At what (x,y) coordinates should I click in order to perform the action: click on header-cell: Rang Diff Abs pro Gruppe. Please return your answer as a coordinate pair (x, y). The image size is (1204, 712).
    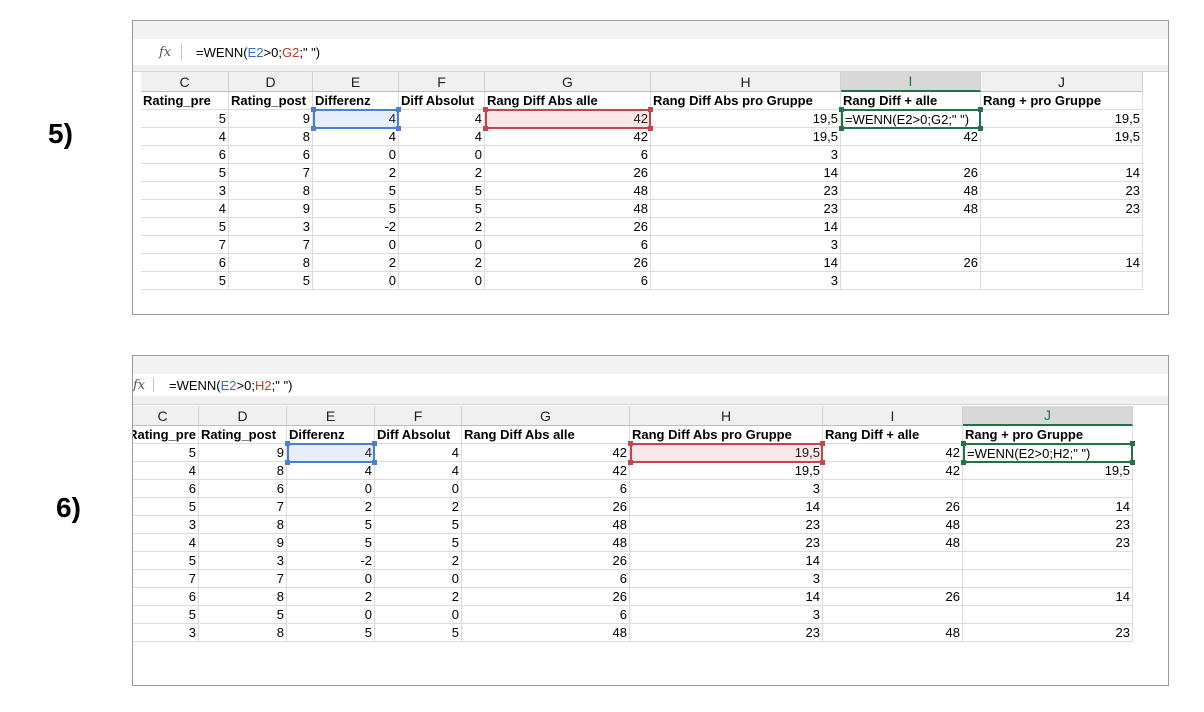
    Looking at the image, I should click on (726, 435).